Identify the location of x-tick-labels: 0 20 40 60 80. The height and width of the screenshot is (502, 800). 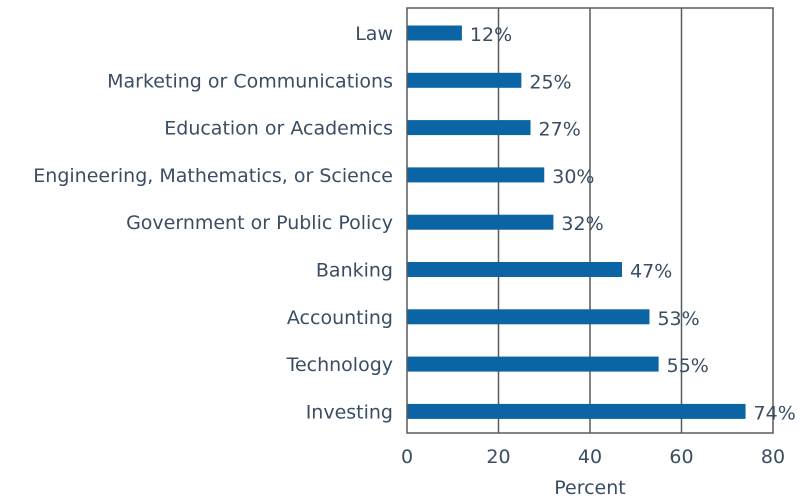
(593, 457).